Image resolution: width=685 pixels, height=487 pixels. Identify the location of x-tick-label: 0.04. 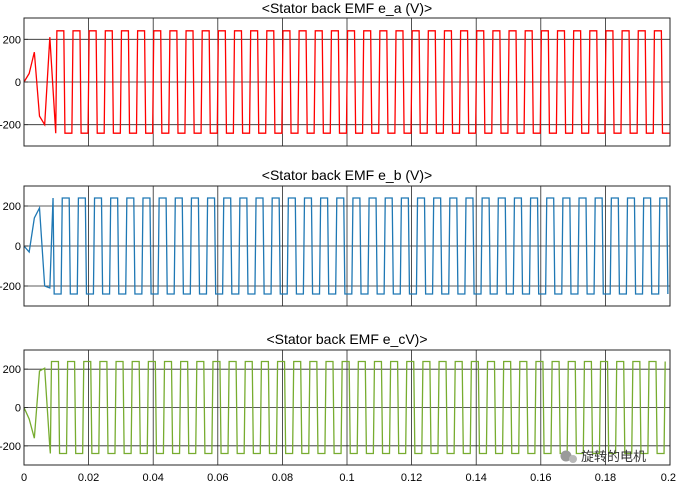
(152, 478).